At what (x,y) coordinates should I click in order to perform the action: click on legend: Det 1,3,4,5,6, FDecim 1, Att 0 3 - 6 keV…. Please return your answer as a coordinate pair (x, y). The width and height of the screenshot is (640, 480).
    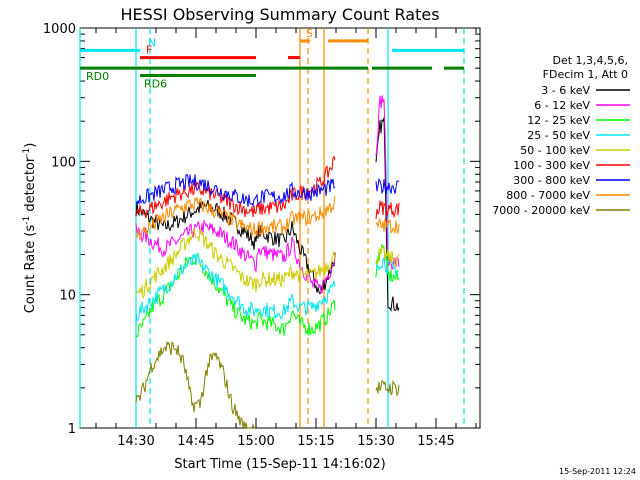
    Looking at the image, I should click on (561, 135).